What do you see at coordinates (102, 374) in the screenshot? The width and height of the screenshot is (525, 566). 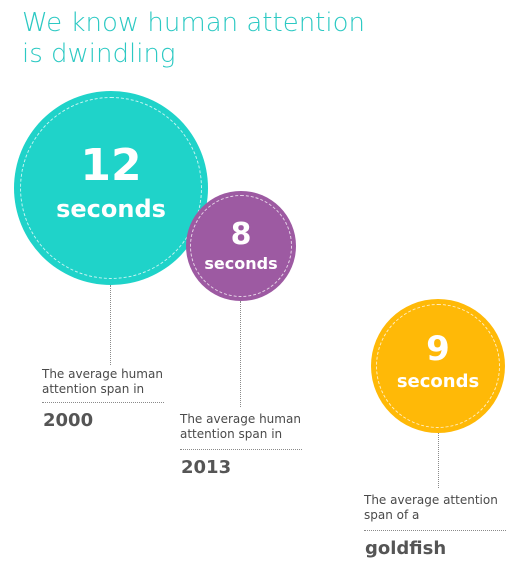 I see `description-2000-line-1: The average human` at bounding box center [102, 374].